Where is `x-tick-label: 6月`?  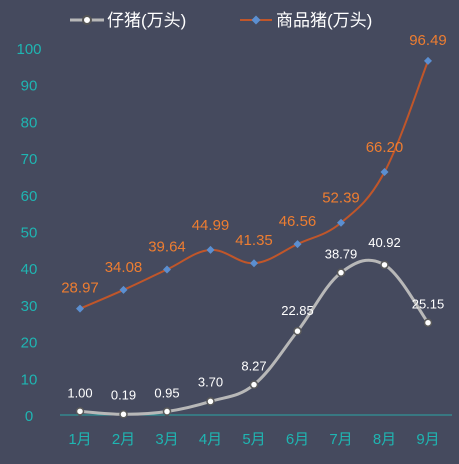 x-tick-label: 6月 is located at coordinates (297, 439).